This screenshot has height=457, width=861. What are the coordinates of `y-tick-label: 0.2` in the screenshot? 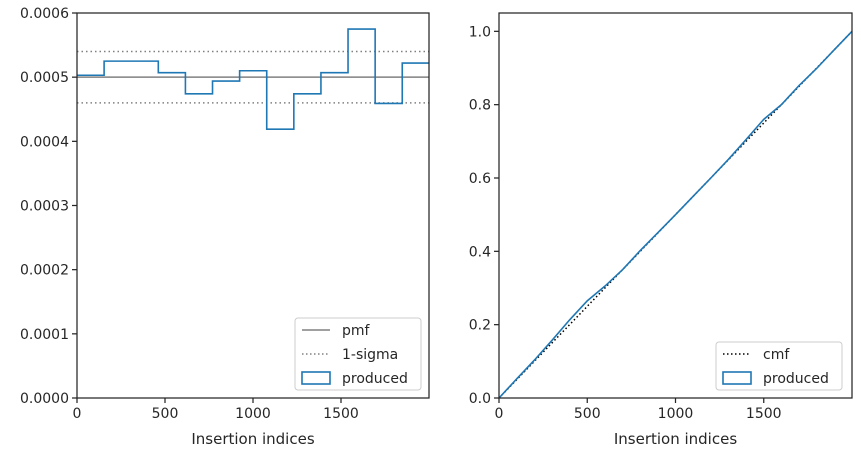 It's located at (480, 326).